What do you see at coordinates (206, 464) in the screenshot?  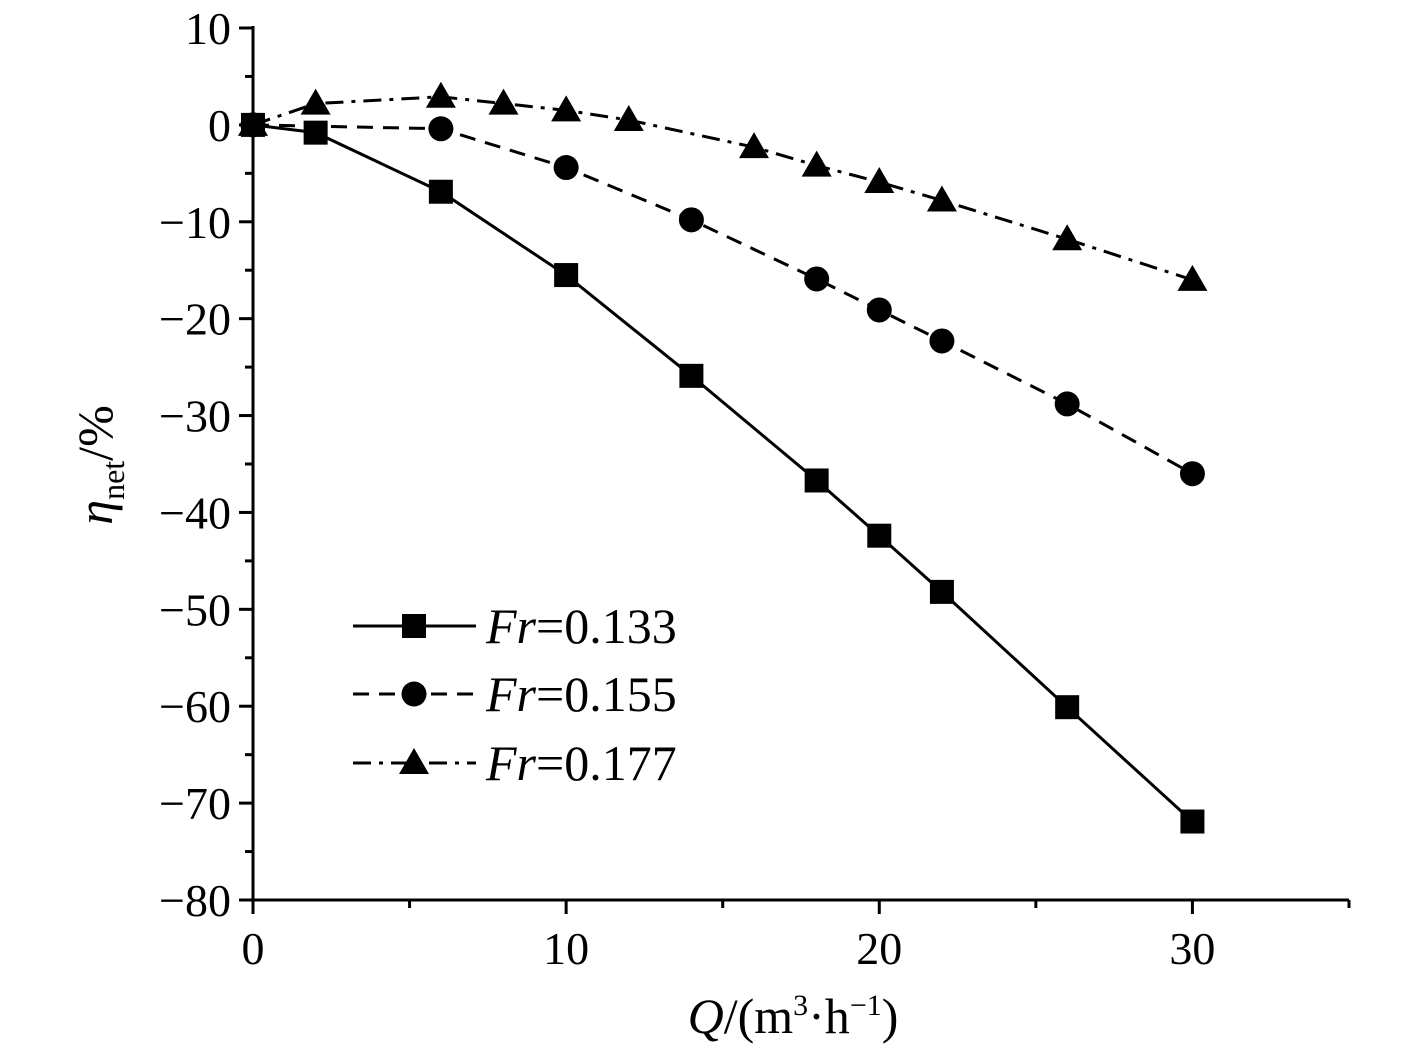 I see `y-ticks: 10 0 −10 −20 −30 −40 −50 −60 −70 −80` at bounding box center [206, 464].